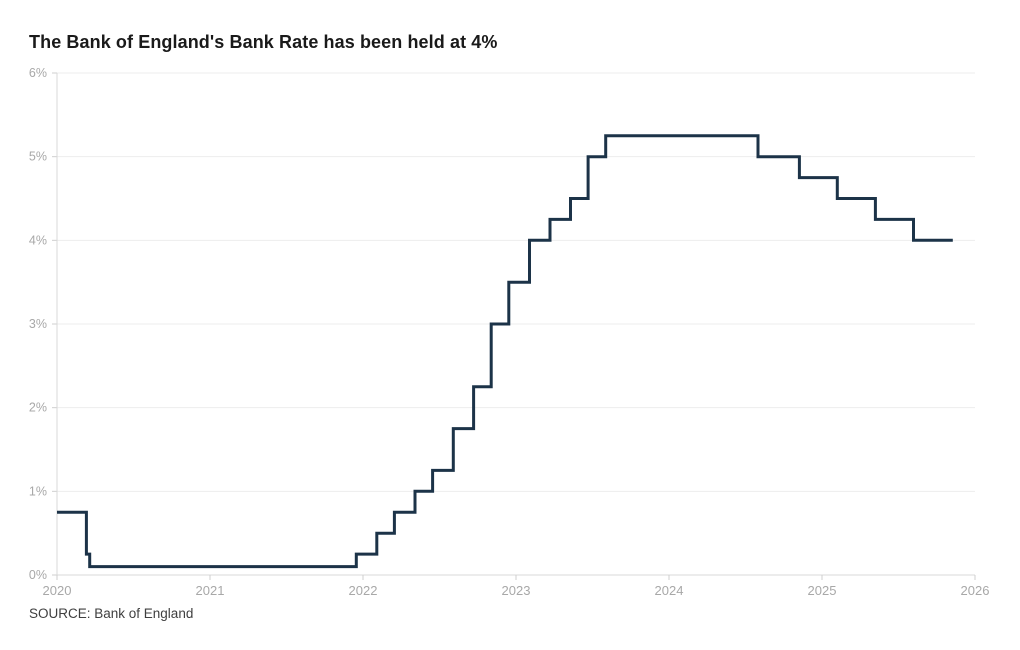  What do you see at coordinates (38, 157) in the screenshot?
I see `y-tick-label: 5%` at bounding box center [38, 157].